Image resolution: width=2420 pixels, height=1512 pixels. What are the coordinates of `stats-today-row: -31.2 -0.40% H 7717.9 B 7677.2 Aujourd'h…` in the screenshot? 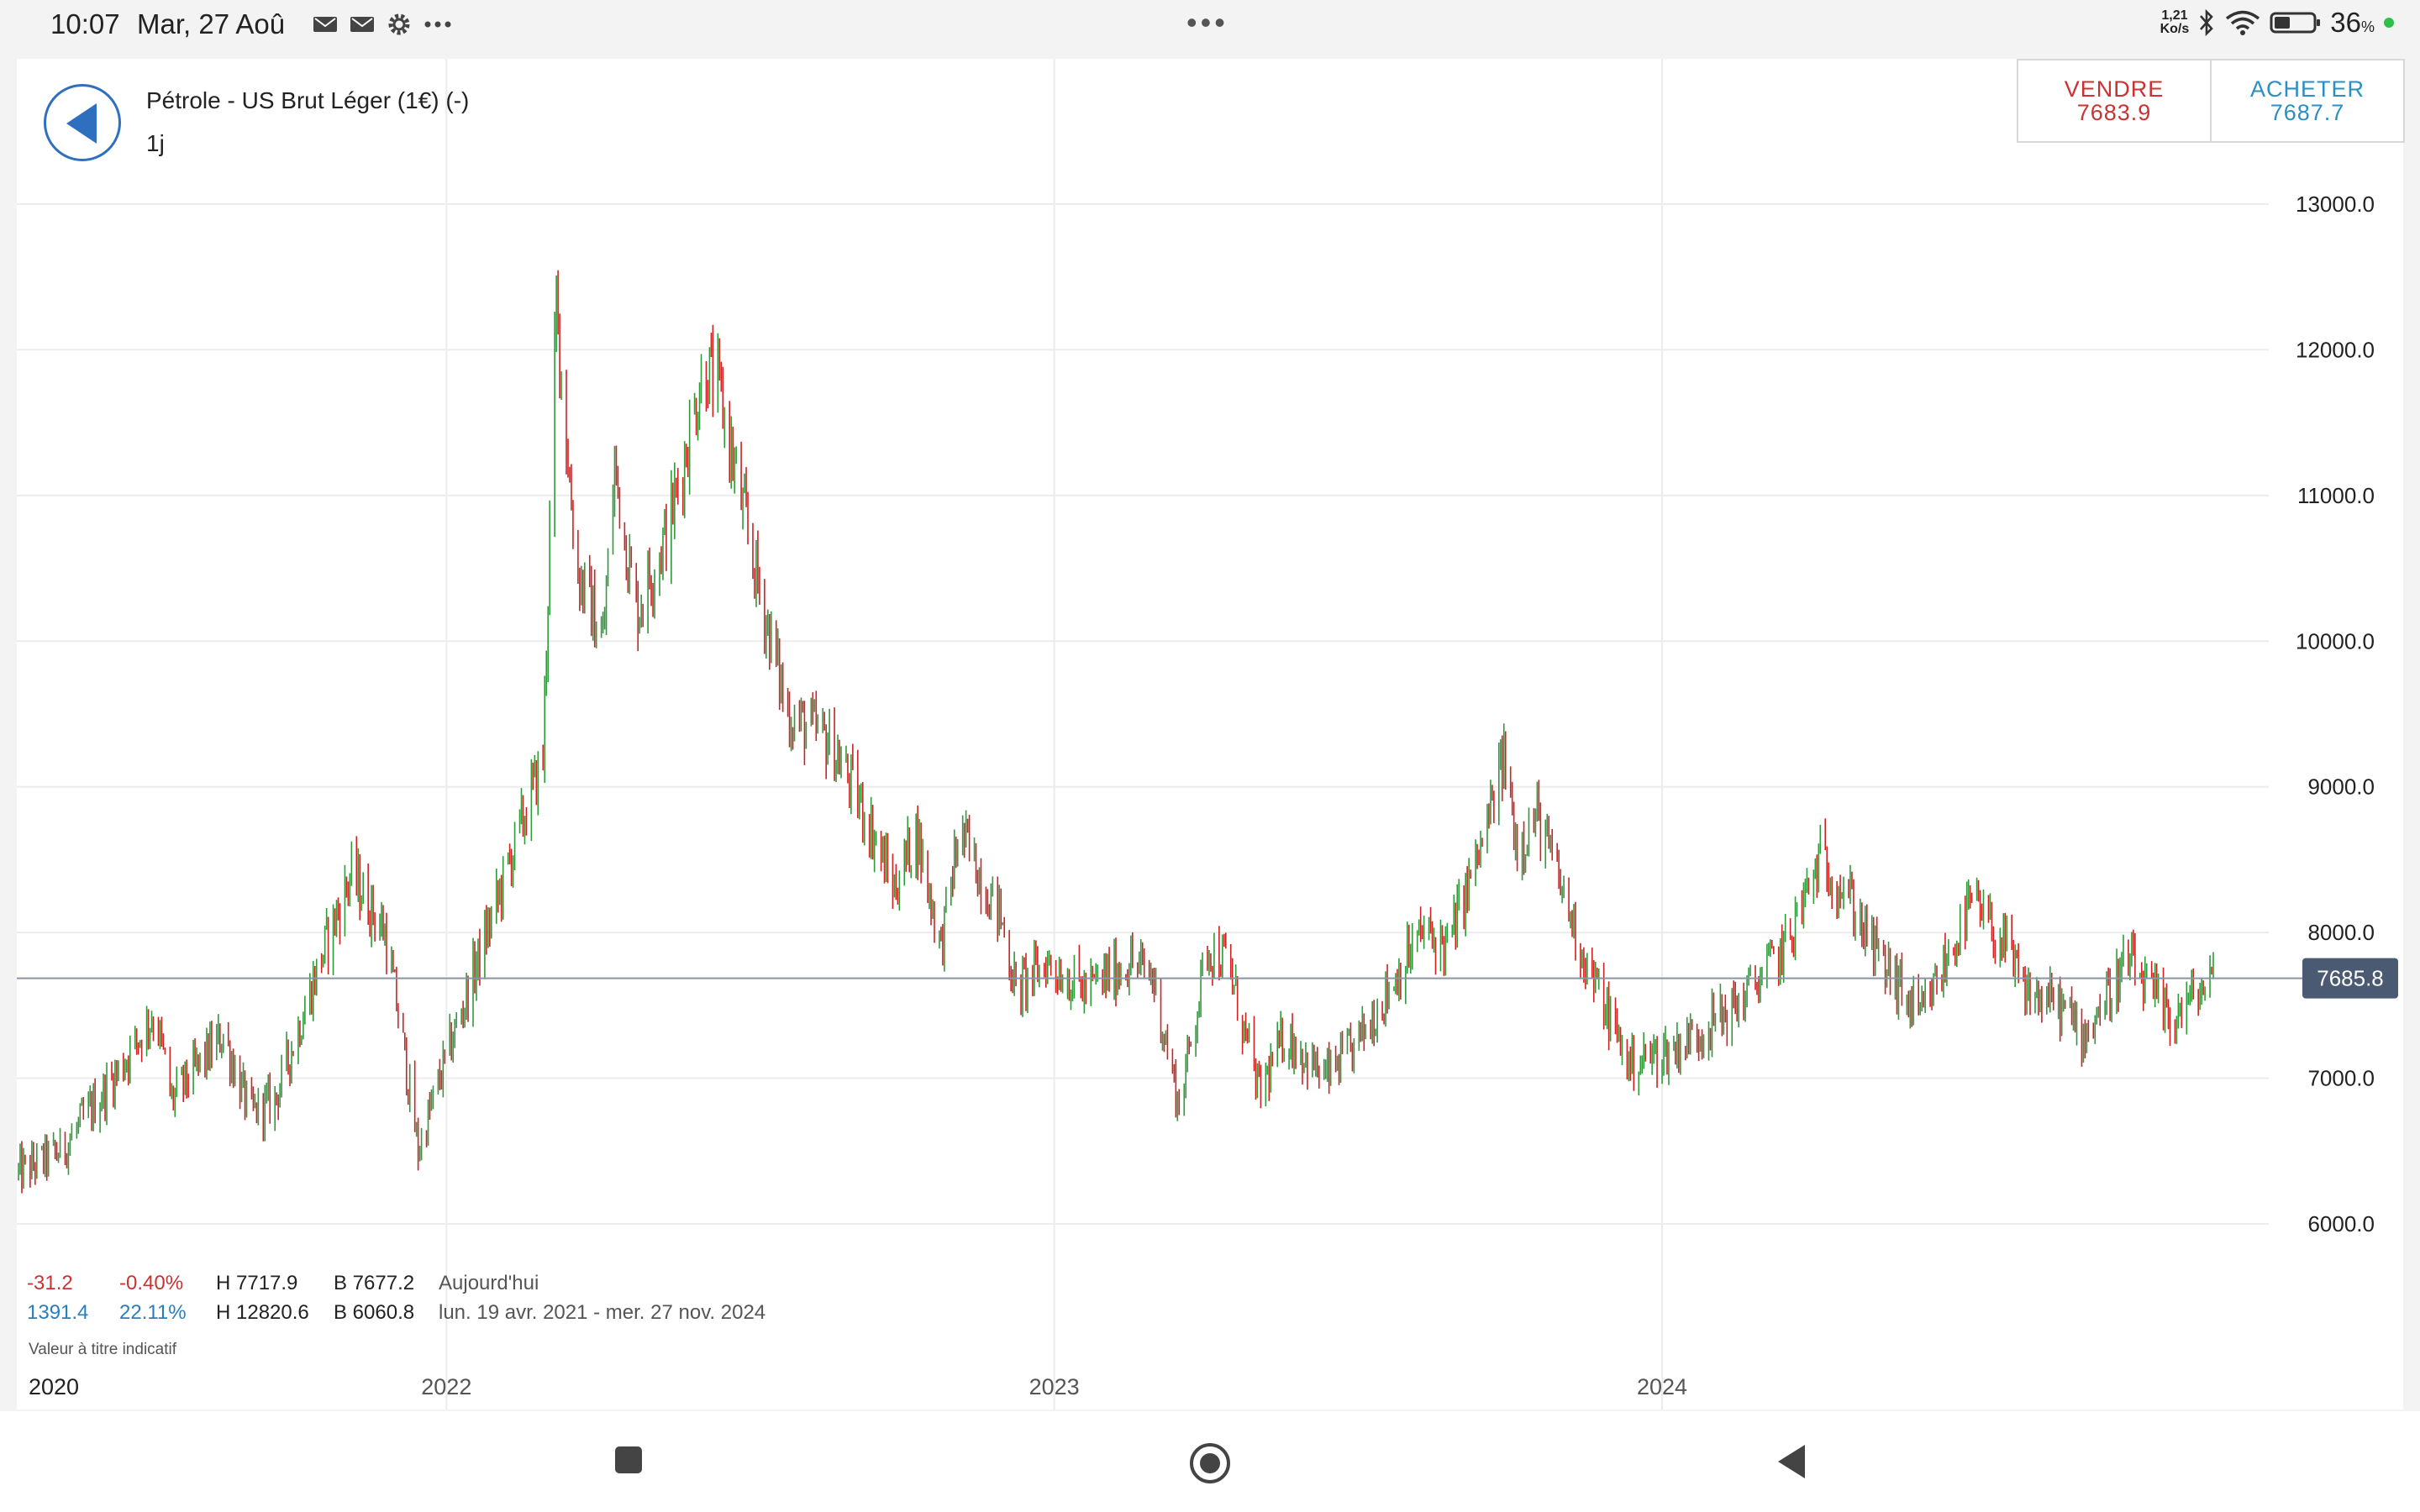 It's located at (396, 1286).